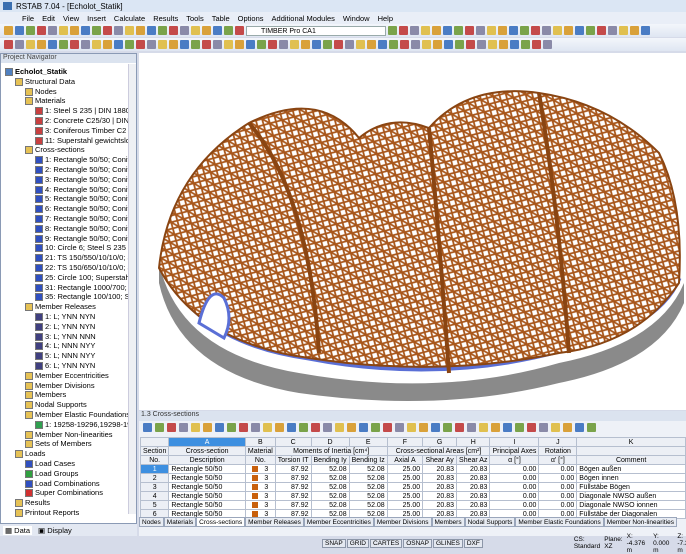  What do you see at coordinates (80, 248) in the screenshot?
I see `tree-item: 10: Circle 6; Steel S 235` at bounding box center [80, 248].